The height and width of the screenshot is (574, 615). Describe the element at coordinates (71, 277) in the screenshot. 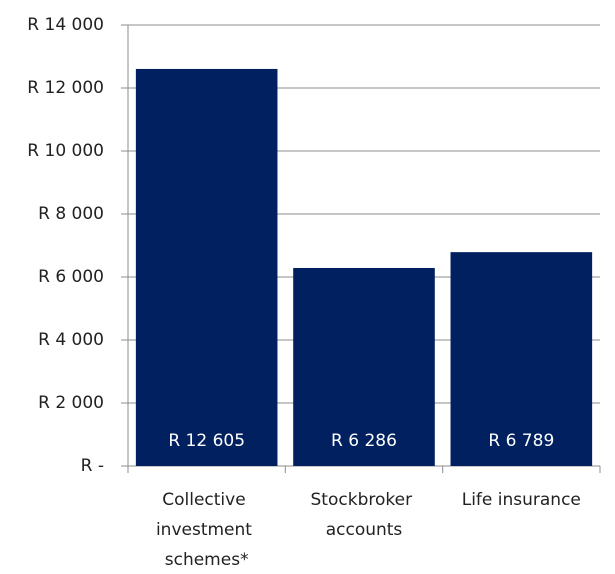

I see `y-tick-label: R 6 000` at that location.